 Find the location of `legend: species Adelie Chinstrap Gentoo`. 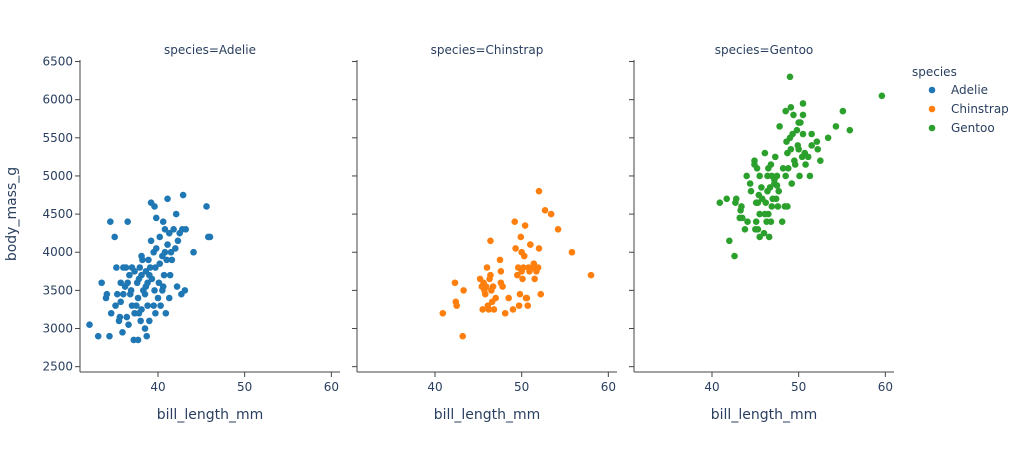

legend: species Adelie Chinstrap Gentoo is located at coordinates (960, 100).